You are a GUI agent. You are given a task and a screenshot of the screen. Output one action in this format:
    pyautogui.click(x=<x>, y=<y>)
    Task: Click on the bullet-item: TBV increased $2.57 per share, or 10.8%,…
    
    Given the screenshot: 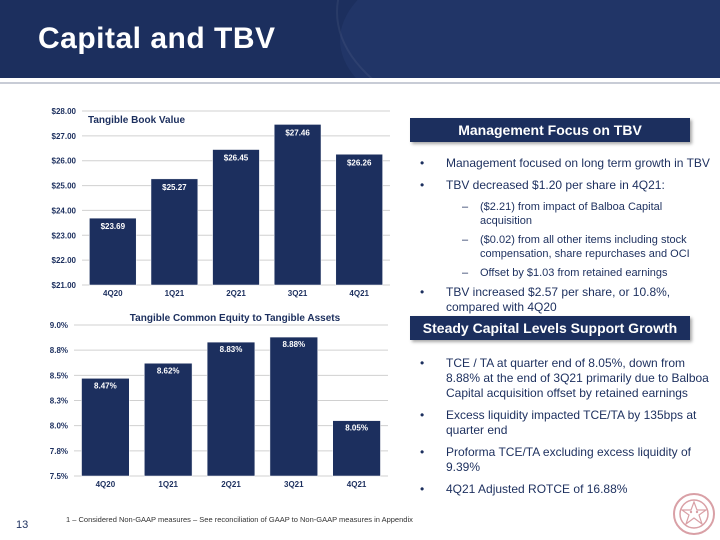 What is the action you would take?
    pyautogui.click(x=566, y=300)
    